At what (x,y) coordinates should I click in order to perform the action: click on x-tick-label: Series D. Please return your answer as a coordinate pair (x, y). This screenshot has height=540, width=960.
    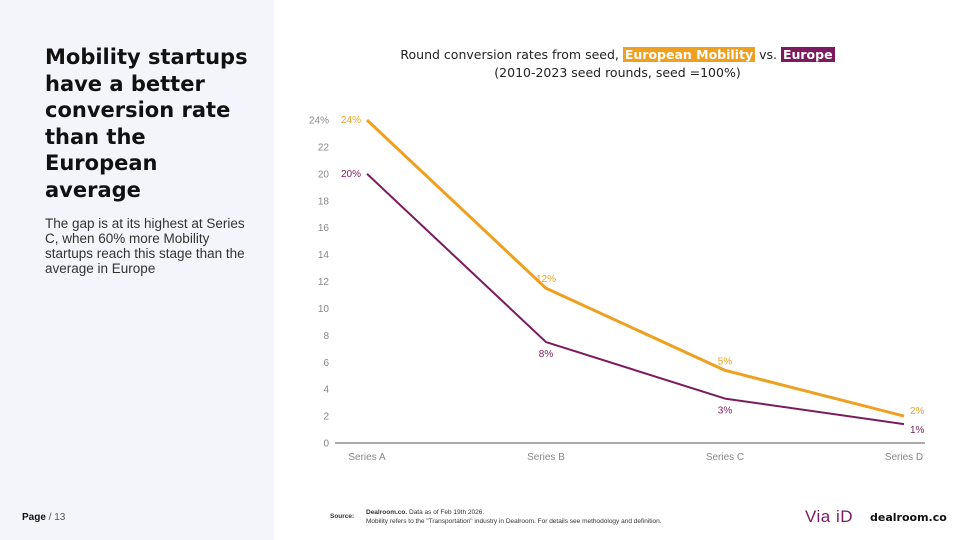
    Looking at the image, I should click on (904, 457).